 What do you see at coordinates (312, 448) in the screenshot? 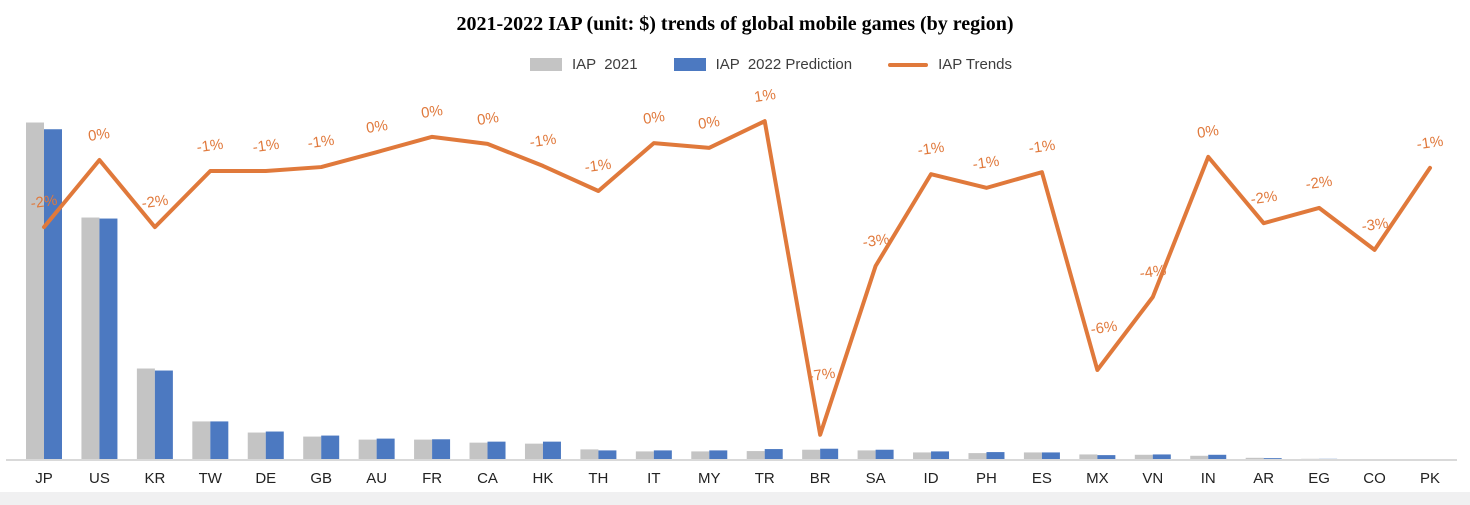
I see `bar-2021-gb` at bounding box center [312, 448].